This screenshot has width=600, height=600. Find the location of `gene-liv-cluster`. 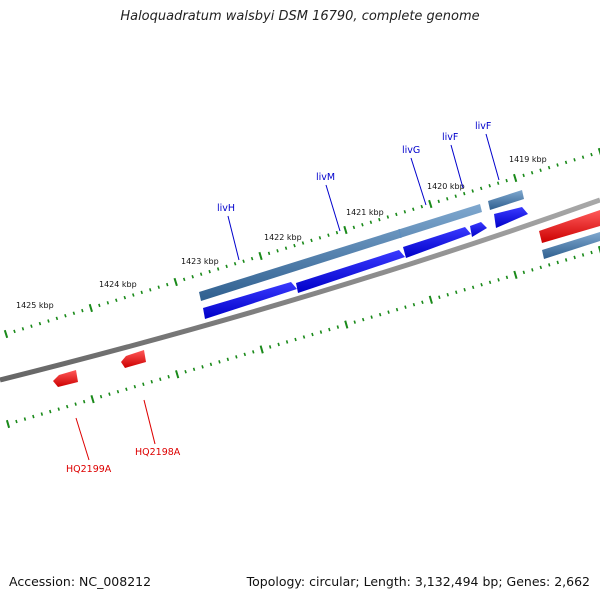

gene-liv-cluster is located at coordinates (340, 252).